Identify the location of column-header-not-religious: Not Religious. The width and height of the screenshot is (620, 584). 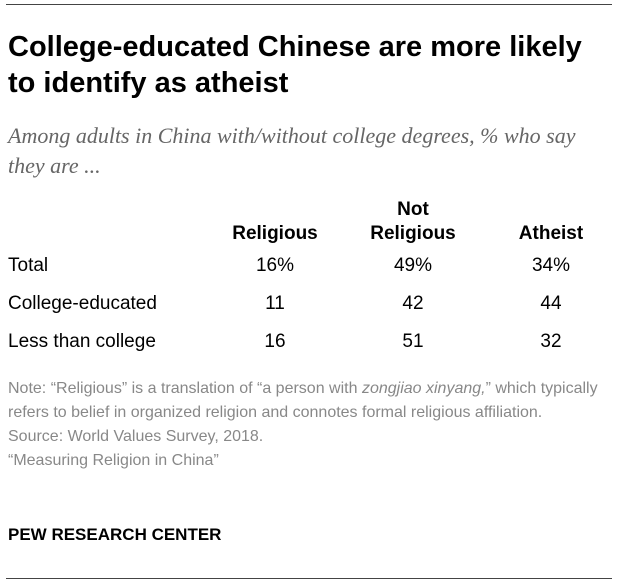
(413, 222).